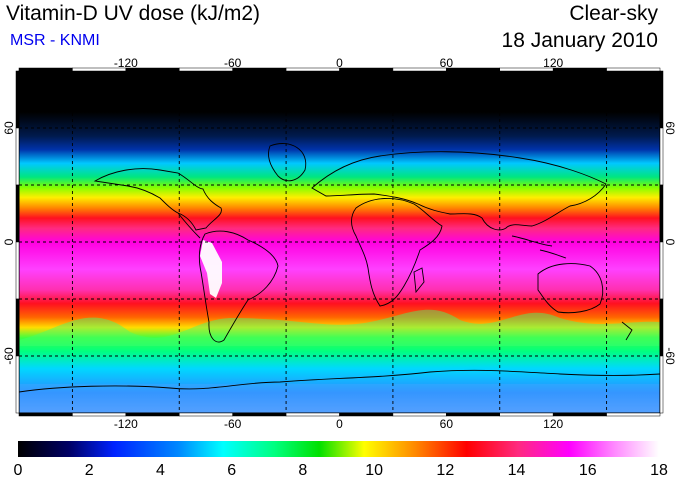  What do you see at coordinates (238, 286) in the screenshot?
I see `south-america-coast` at bounding box center [238, 286].